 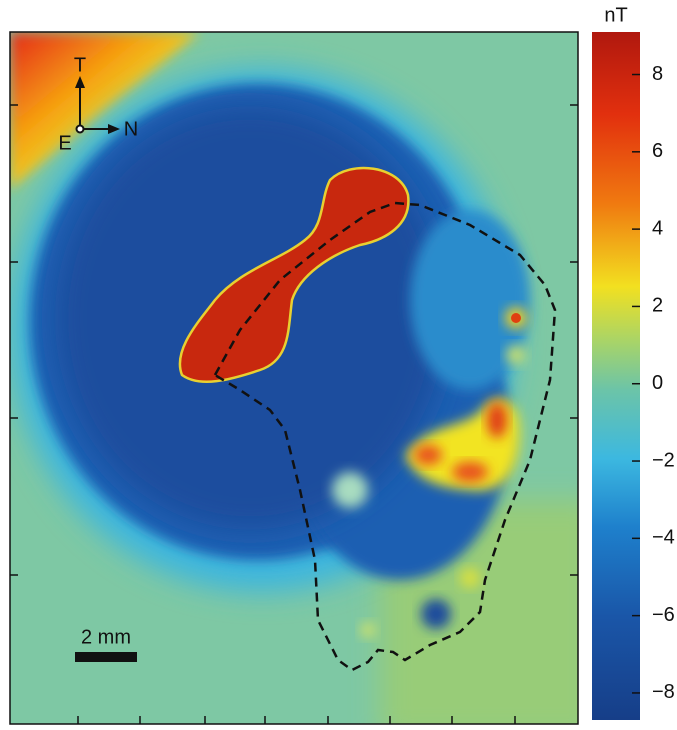 I want to click on colorbar, so click(x=616, y=376).